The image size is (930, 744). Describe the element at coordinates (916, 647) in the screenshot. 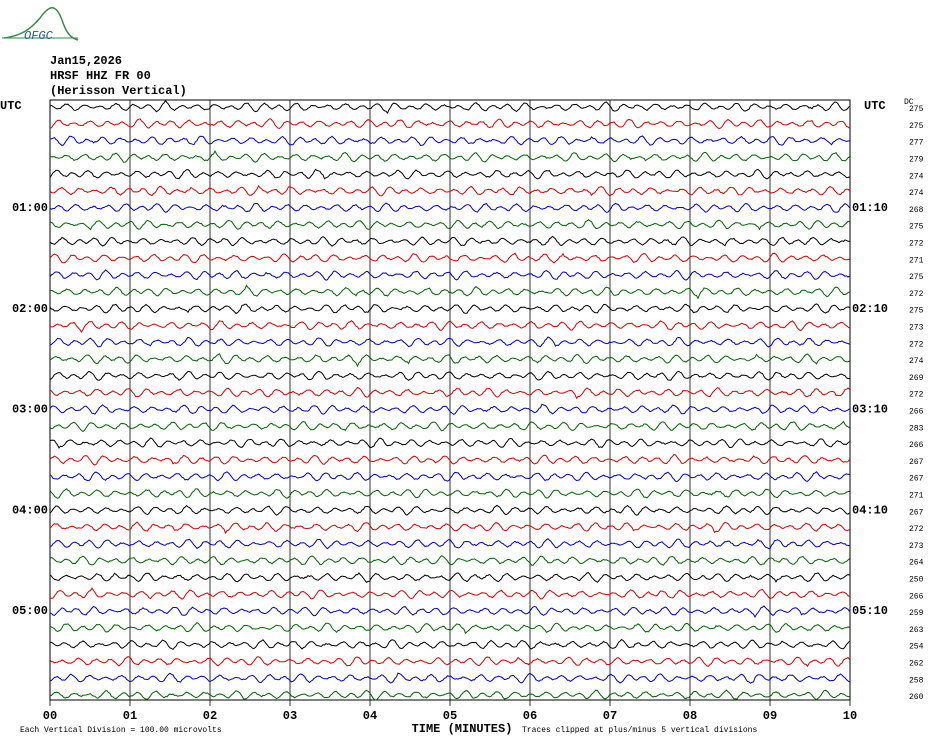

I see `dc-value: 254` at that location.